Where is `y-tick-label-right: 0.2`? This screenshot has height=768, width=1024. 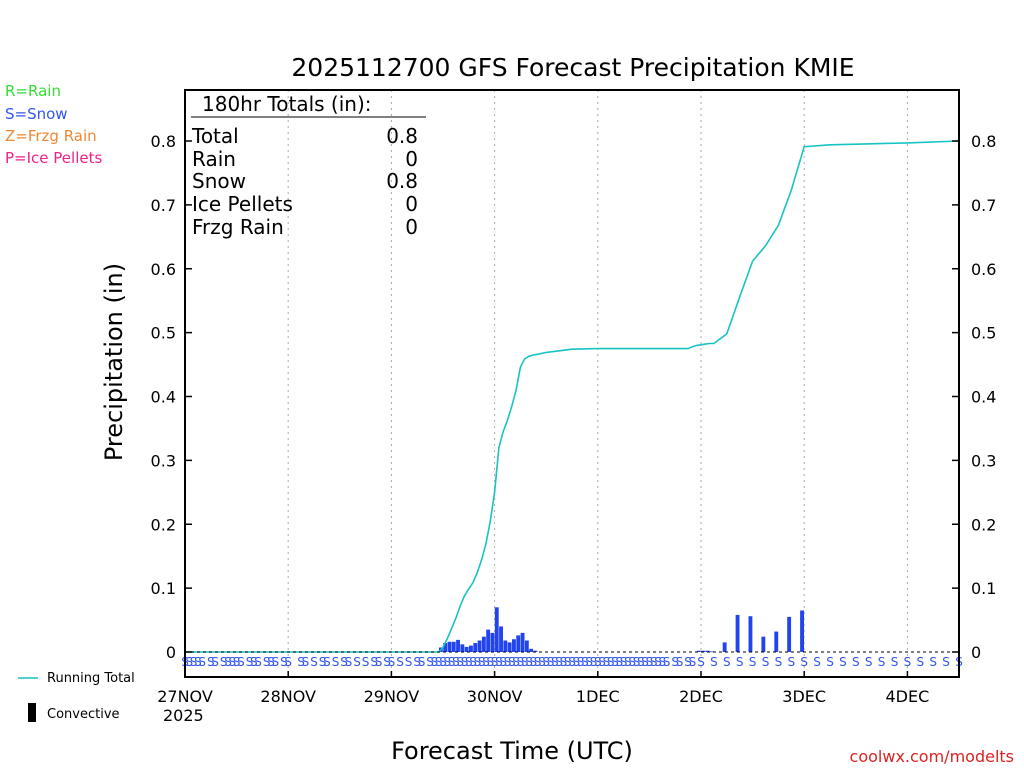
y-tick-label-right: 0.2 is located at coordinates (983, 524).